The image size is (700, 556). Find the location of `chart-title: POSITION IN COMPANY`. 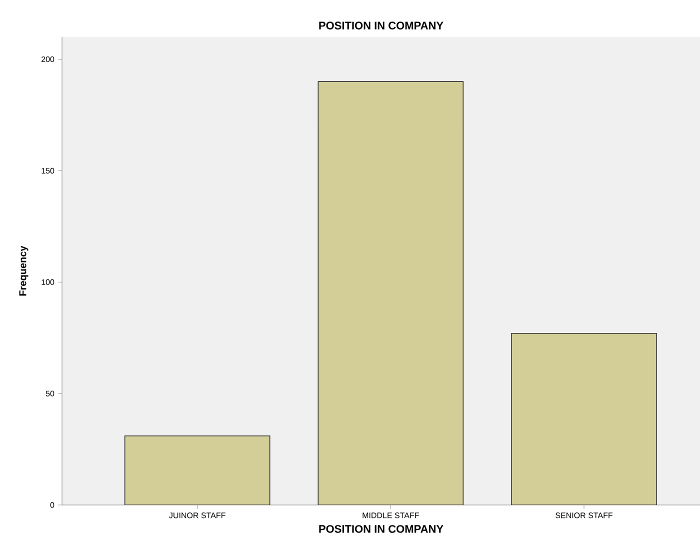

chart-title: POSITION IN COMPANY is located at coordinates (381, 26).